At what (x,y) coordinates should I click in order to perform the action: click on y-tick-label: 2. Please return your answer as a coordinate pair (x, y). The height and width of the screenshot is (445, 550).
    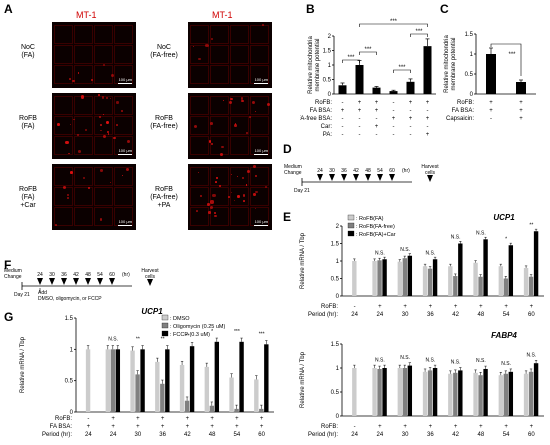
    Looking at the image, I should click on (330, 37).